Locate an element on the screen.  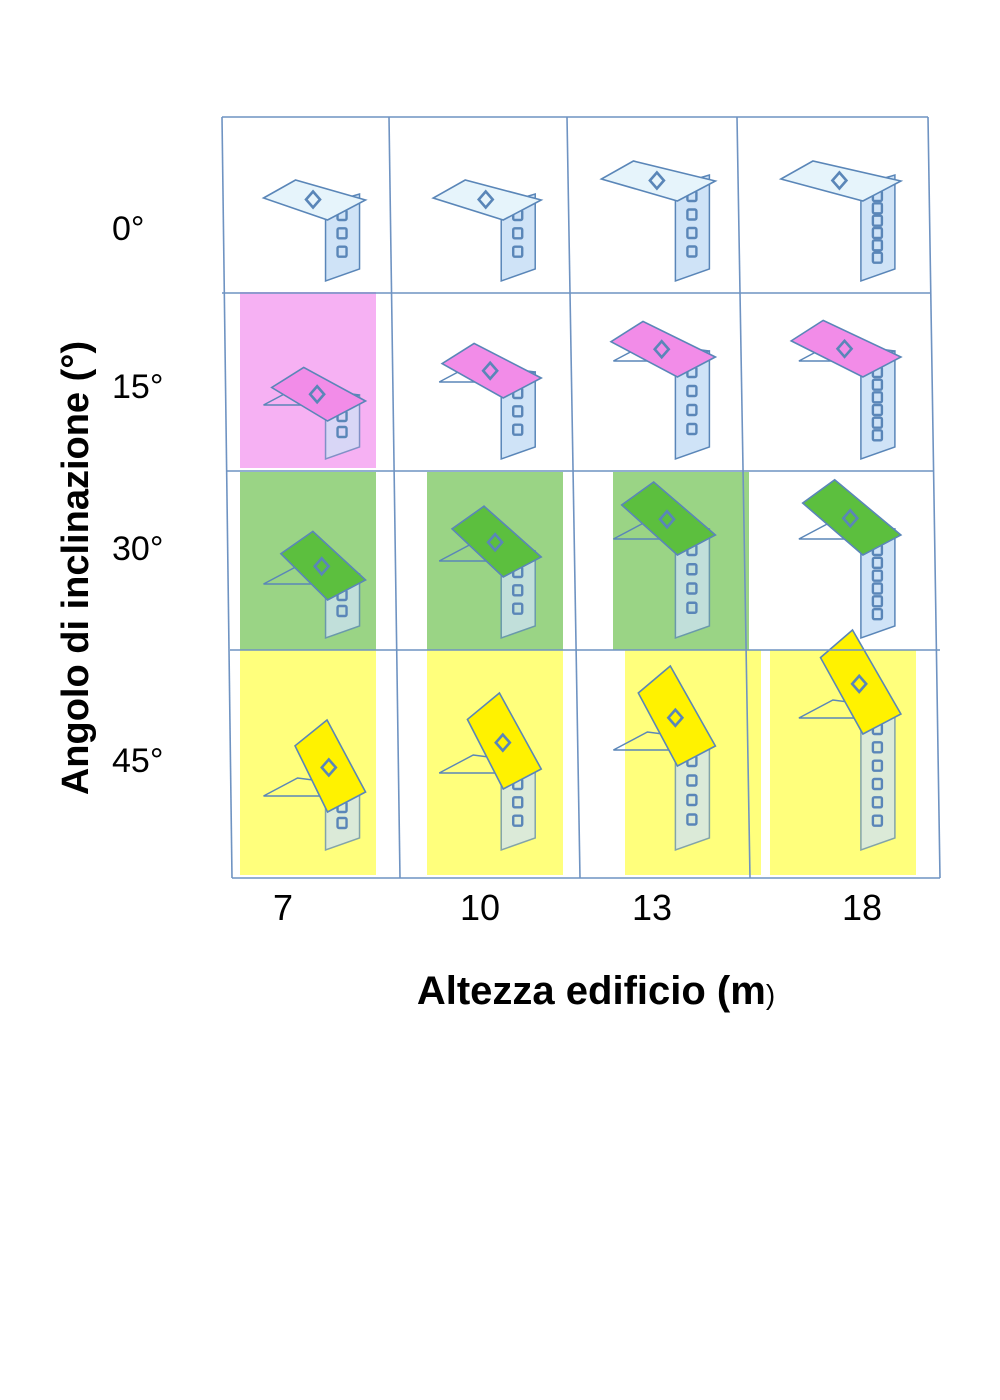
cell-45deg-18m-roof-panel is located at coordinates (861, 682).